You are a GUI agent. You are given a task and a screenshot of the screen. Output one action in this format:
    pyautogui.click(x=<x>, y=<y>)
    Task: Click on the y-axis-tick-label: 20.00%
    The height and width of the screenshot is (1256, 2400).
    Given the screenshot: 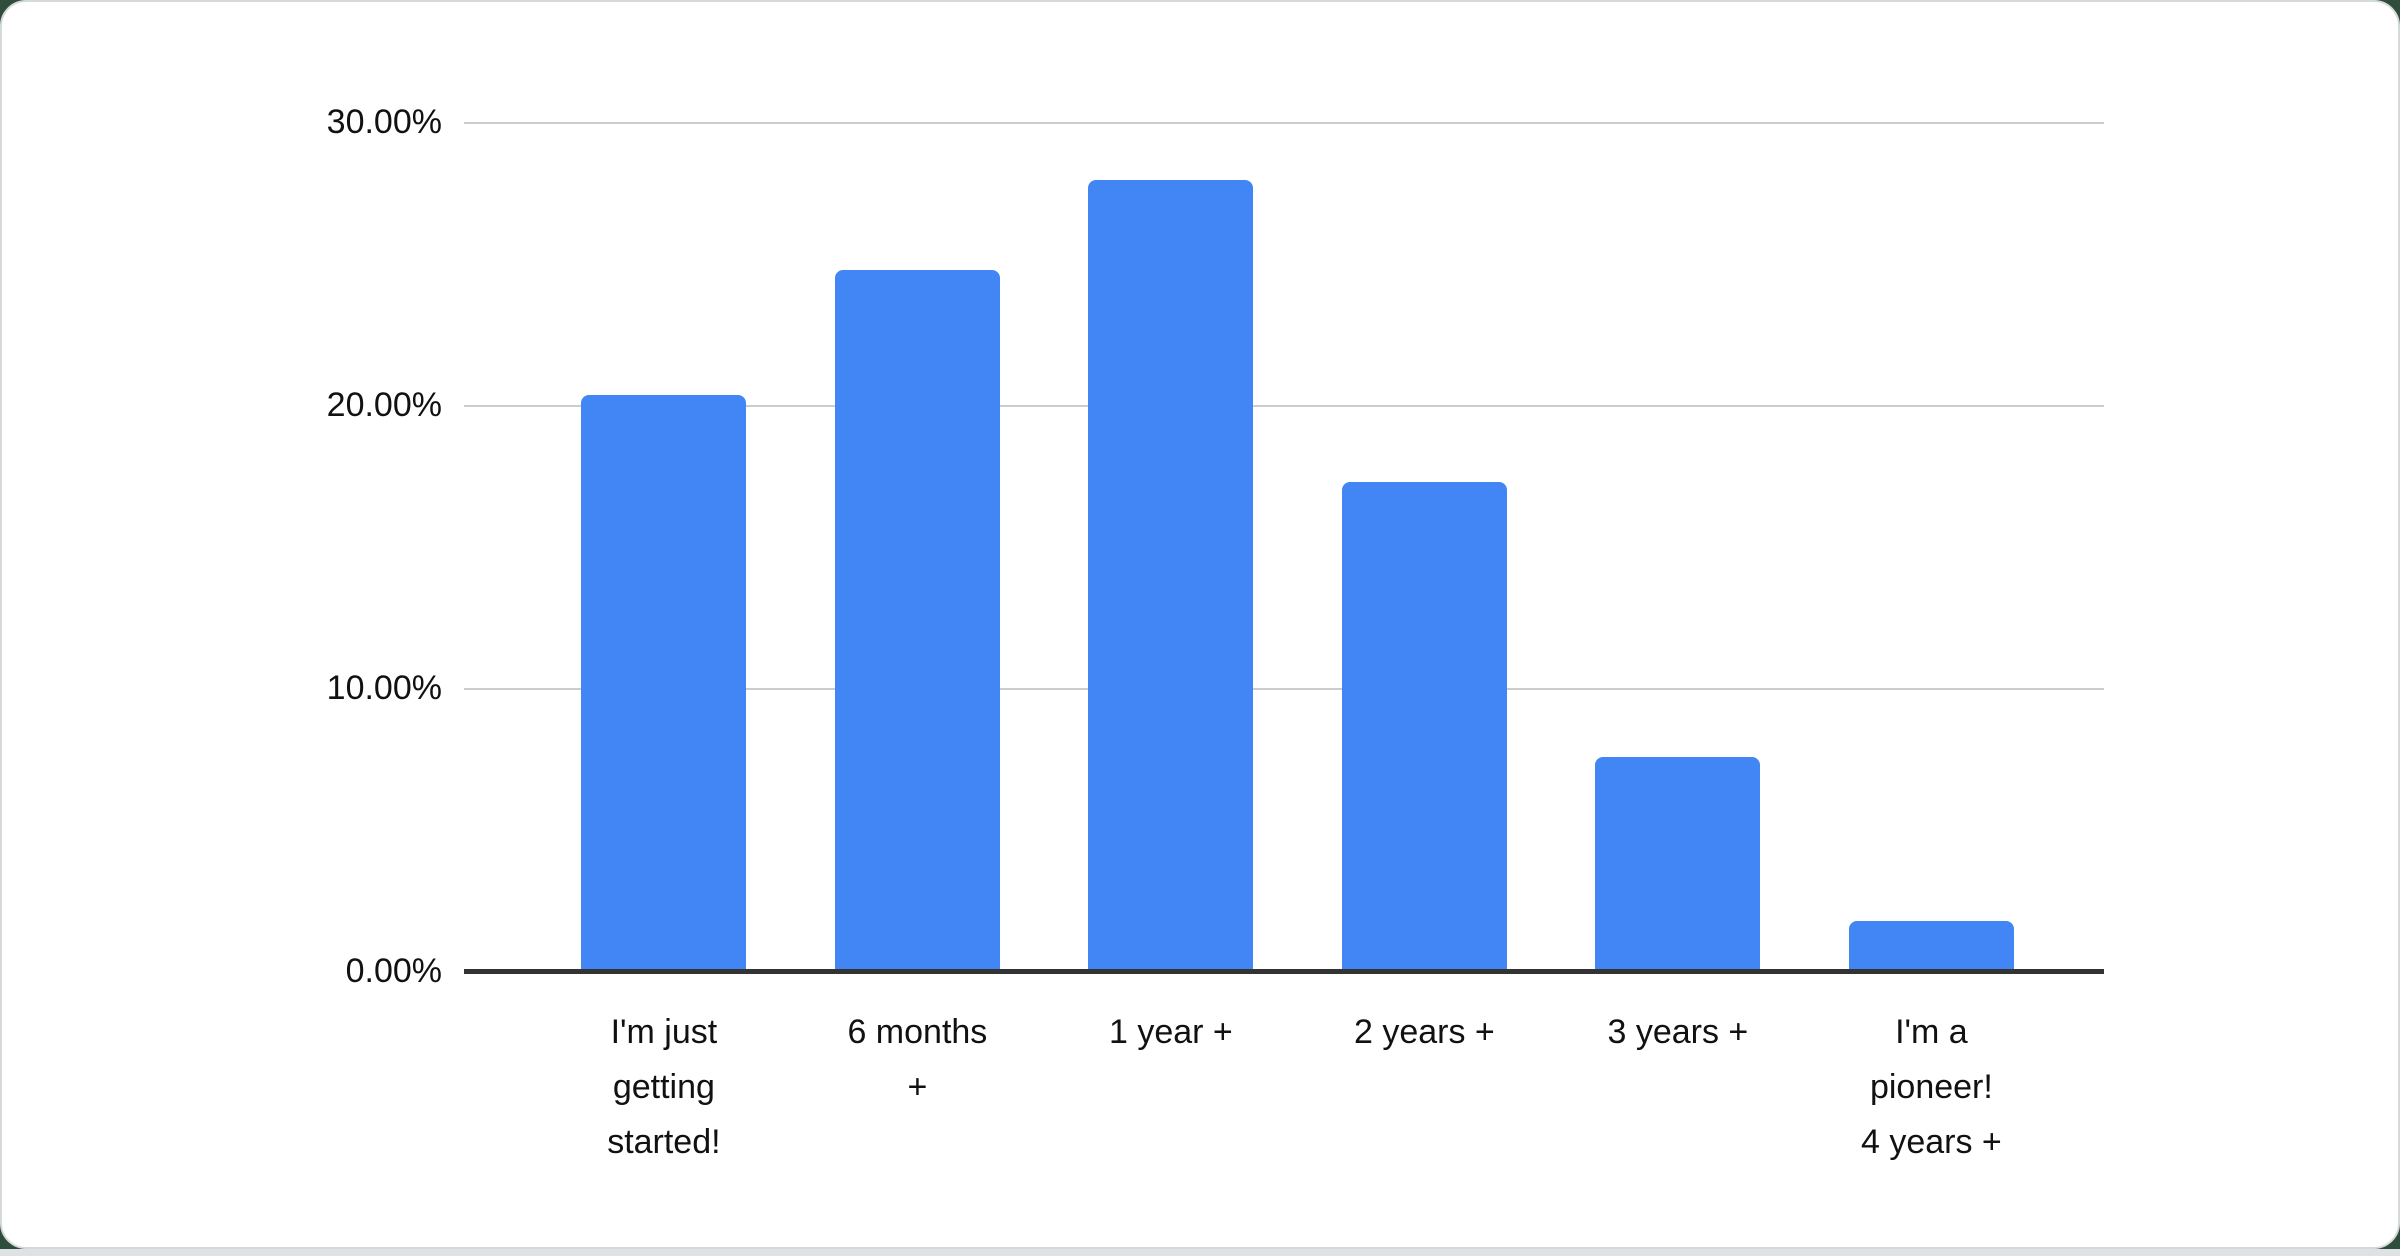 What is the action you would take?
    pyautogui.click(x=384, y=405)
    